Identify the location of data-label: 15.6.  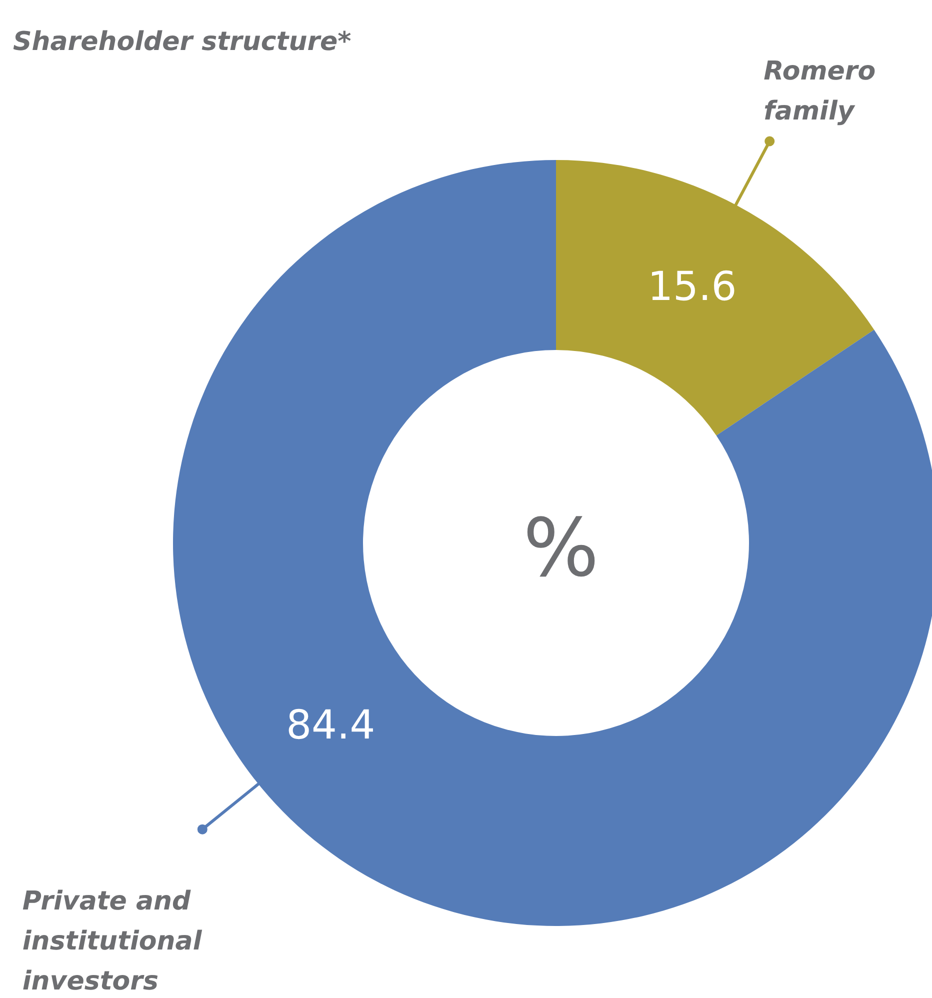
(692, 287).